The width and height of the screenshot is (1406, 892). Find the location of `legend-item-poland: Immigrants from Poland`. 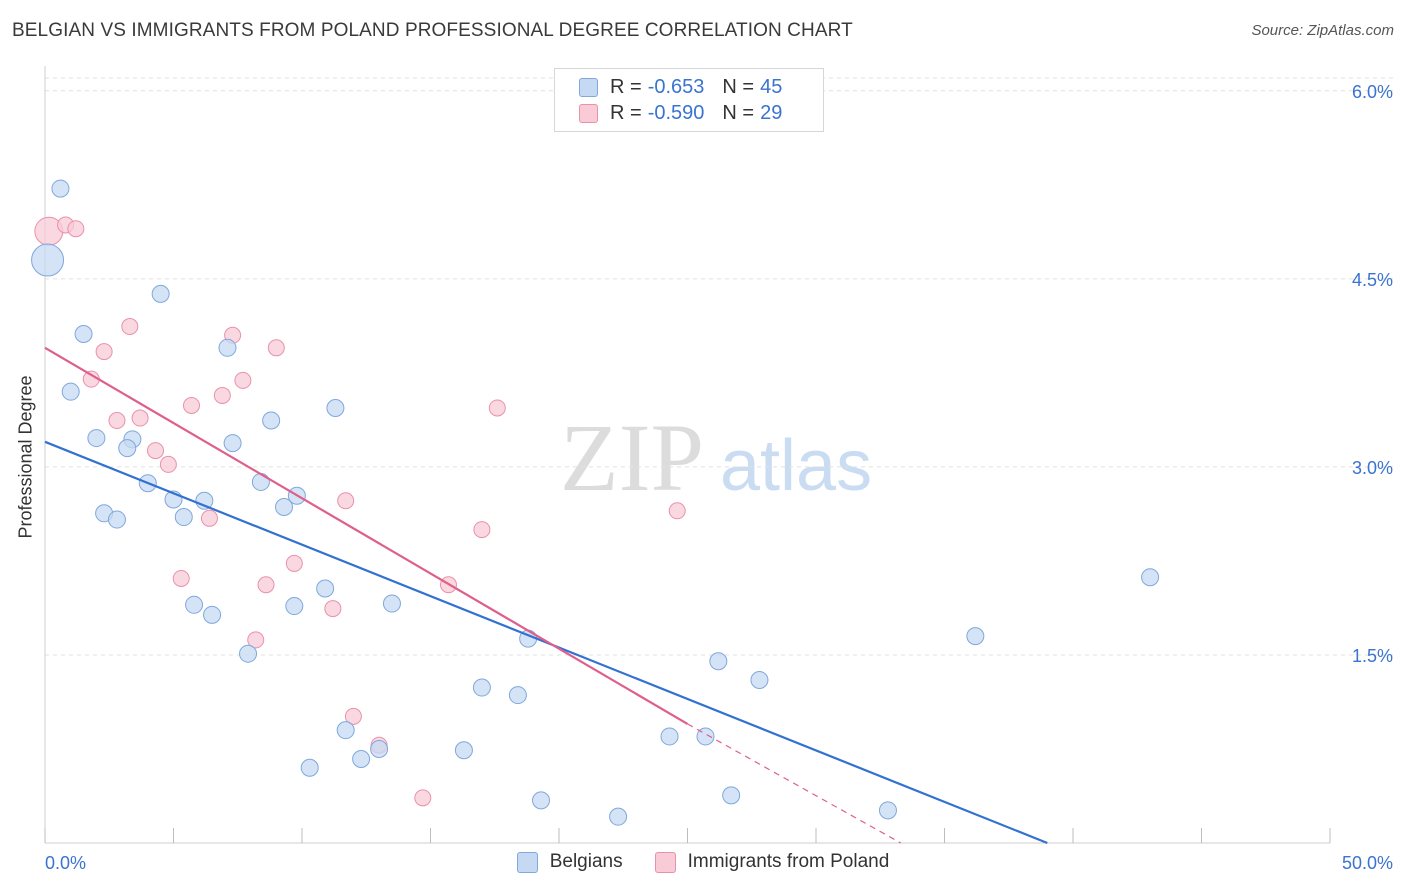

legend-item-poland: Immigrants from Poland is located at coordinates (772, 862).